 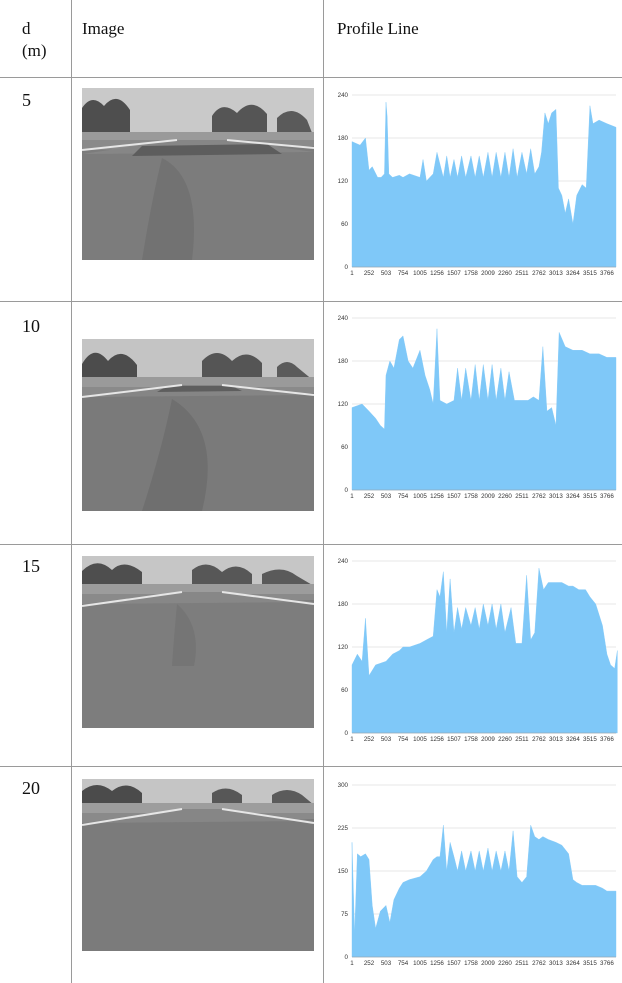 What do you see at coordinates (26, 28) in the screenshot?
I see `header-d-symbol: d` at bounding box center [26, 28].